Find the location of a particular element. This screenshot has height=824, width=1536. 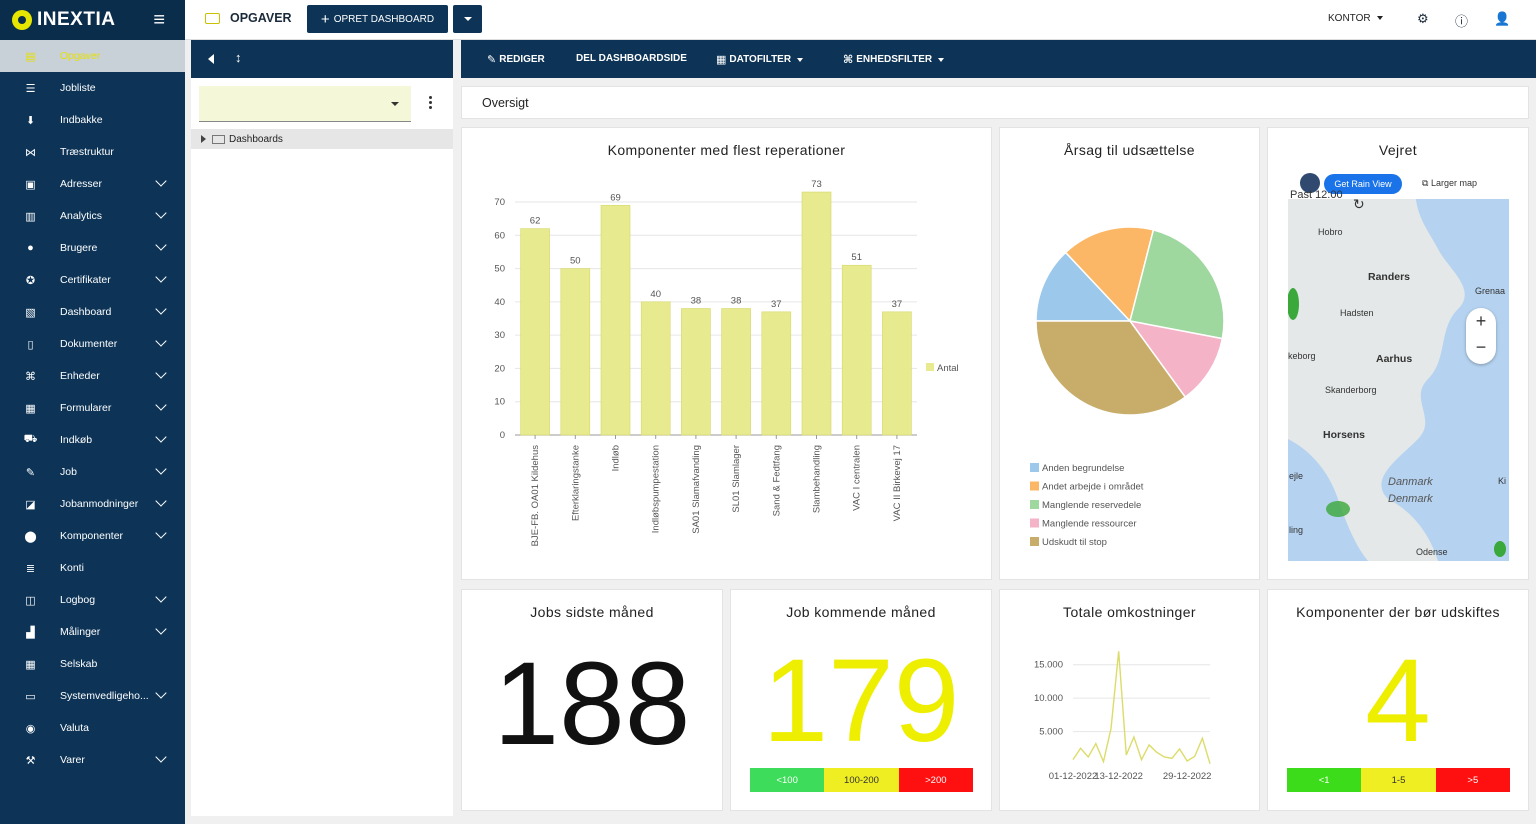

tree-node-dashboards: Dashboards is located at coordinates (322, 139).